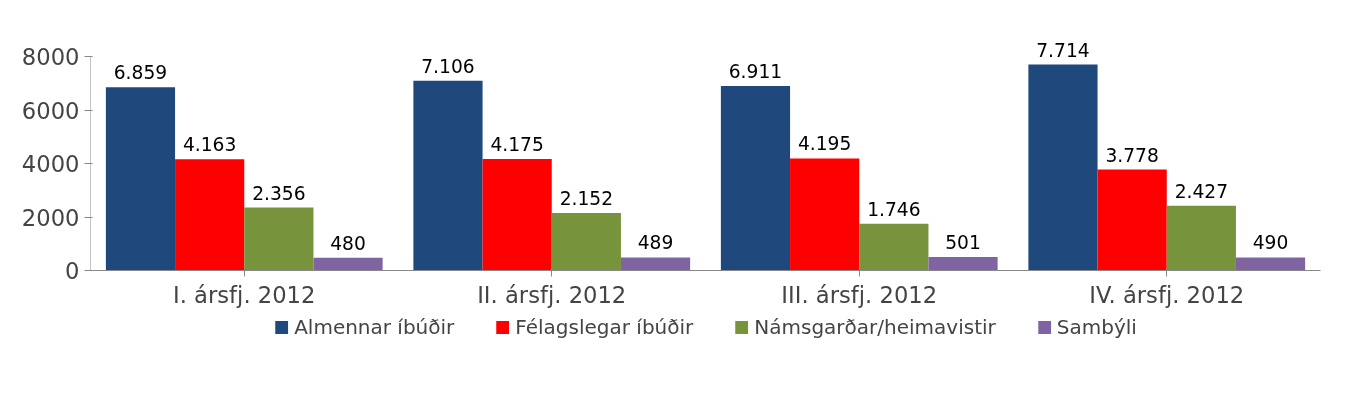 This screenshot has height=405, width=1355. Describe the element at coordinates (1167, 294) in the screenshot. I see `x-tick-label: IV. ársfj. 2012` at that location.